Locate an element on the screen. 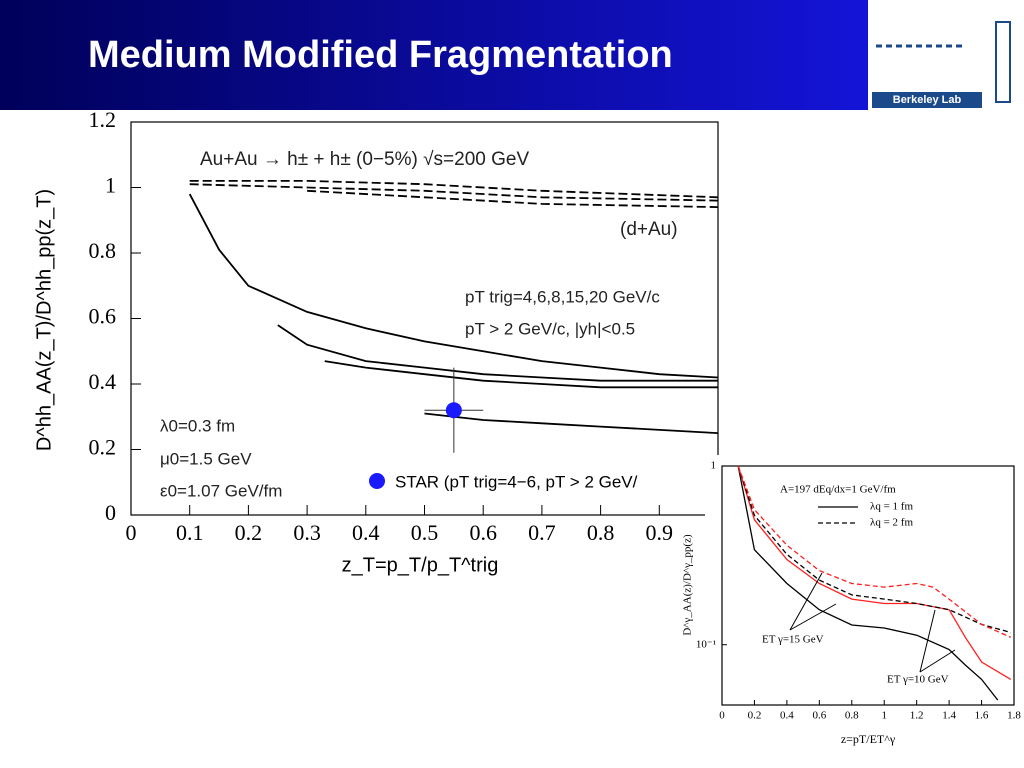 This screenshot has height=768, width=1024. annotation: ε0=1.07 GeV/fm is located at coordinates (221, 490).